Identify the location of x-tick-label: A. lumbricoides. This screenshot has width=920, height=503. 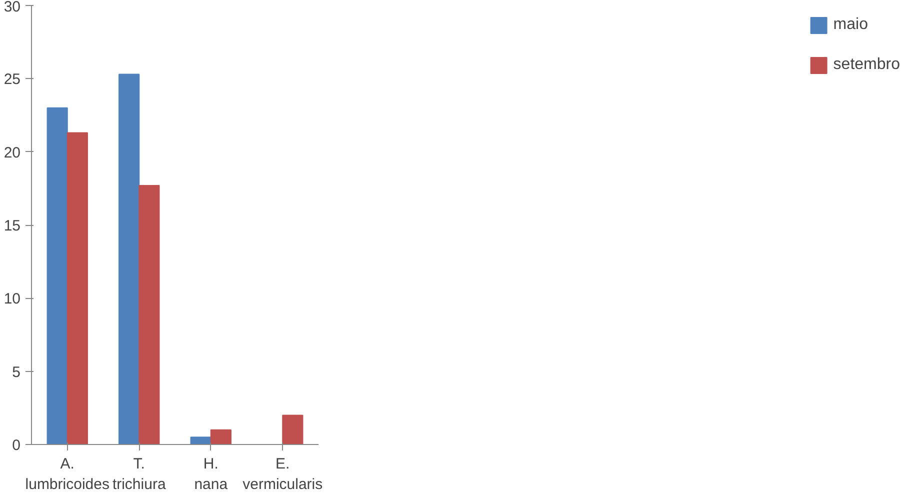
(67, 474).